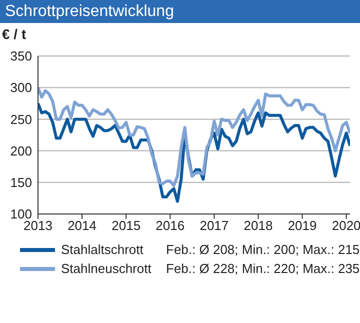 The width and height of the screenshot is (360, 323). What do you see at coordinates (214, 226) in the screenshot?
I see `x-tick-label: 2017` at bounding box center [214, 226].